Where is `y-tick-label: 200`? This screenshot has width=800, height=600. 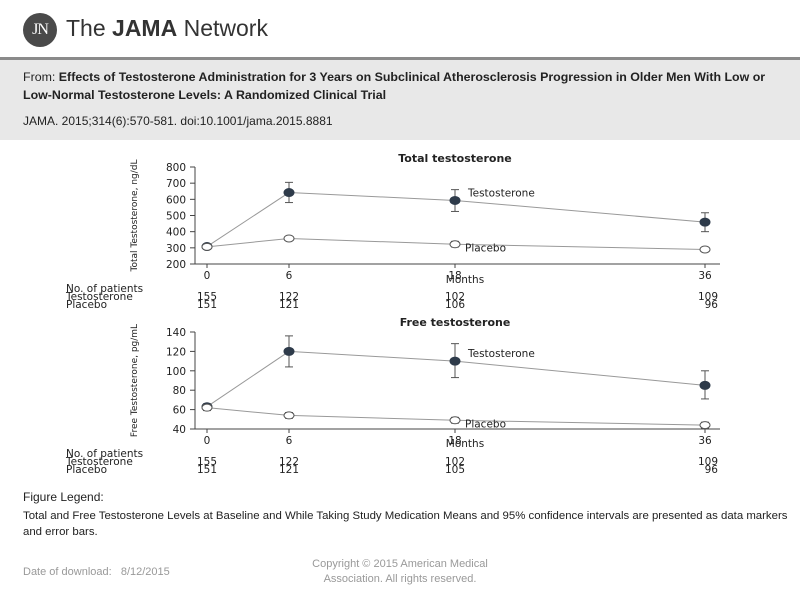
y-tick-label: 200 is located at coordinates (176, 265).